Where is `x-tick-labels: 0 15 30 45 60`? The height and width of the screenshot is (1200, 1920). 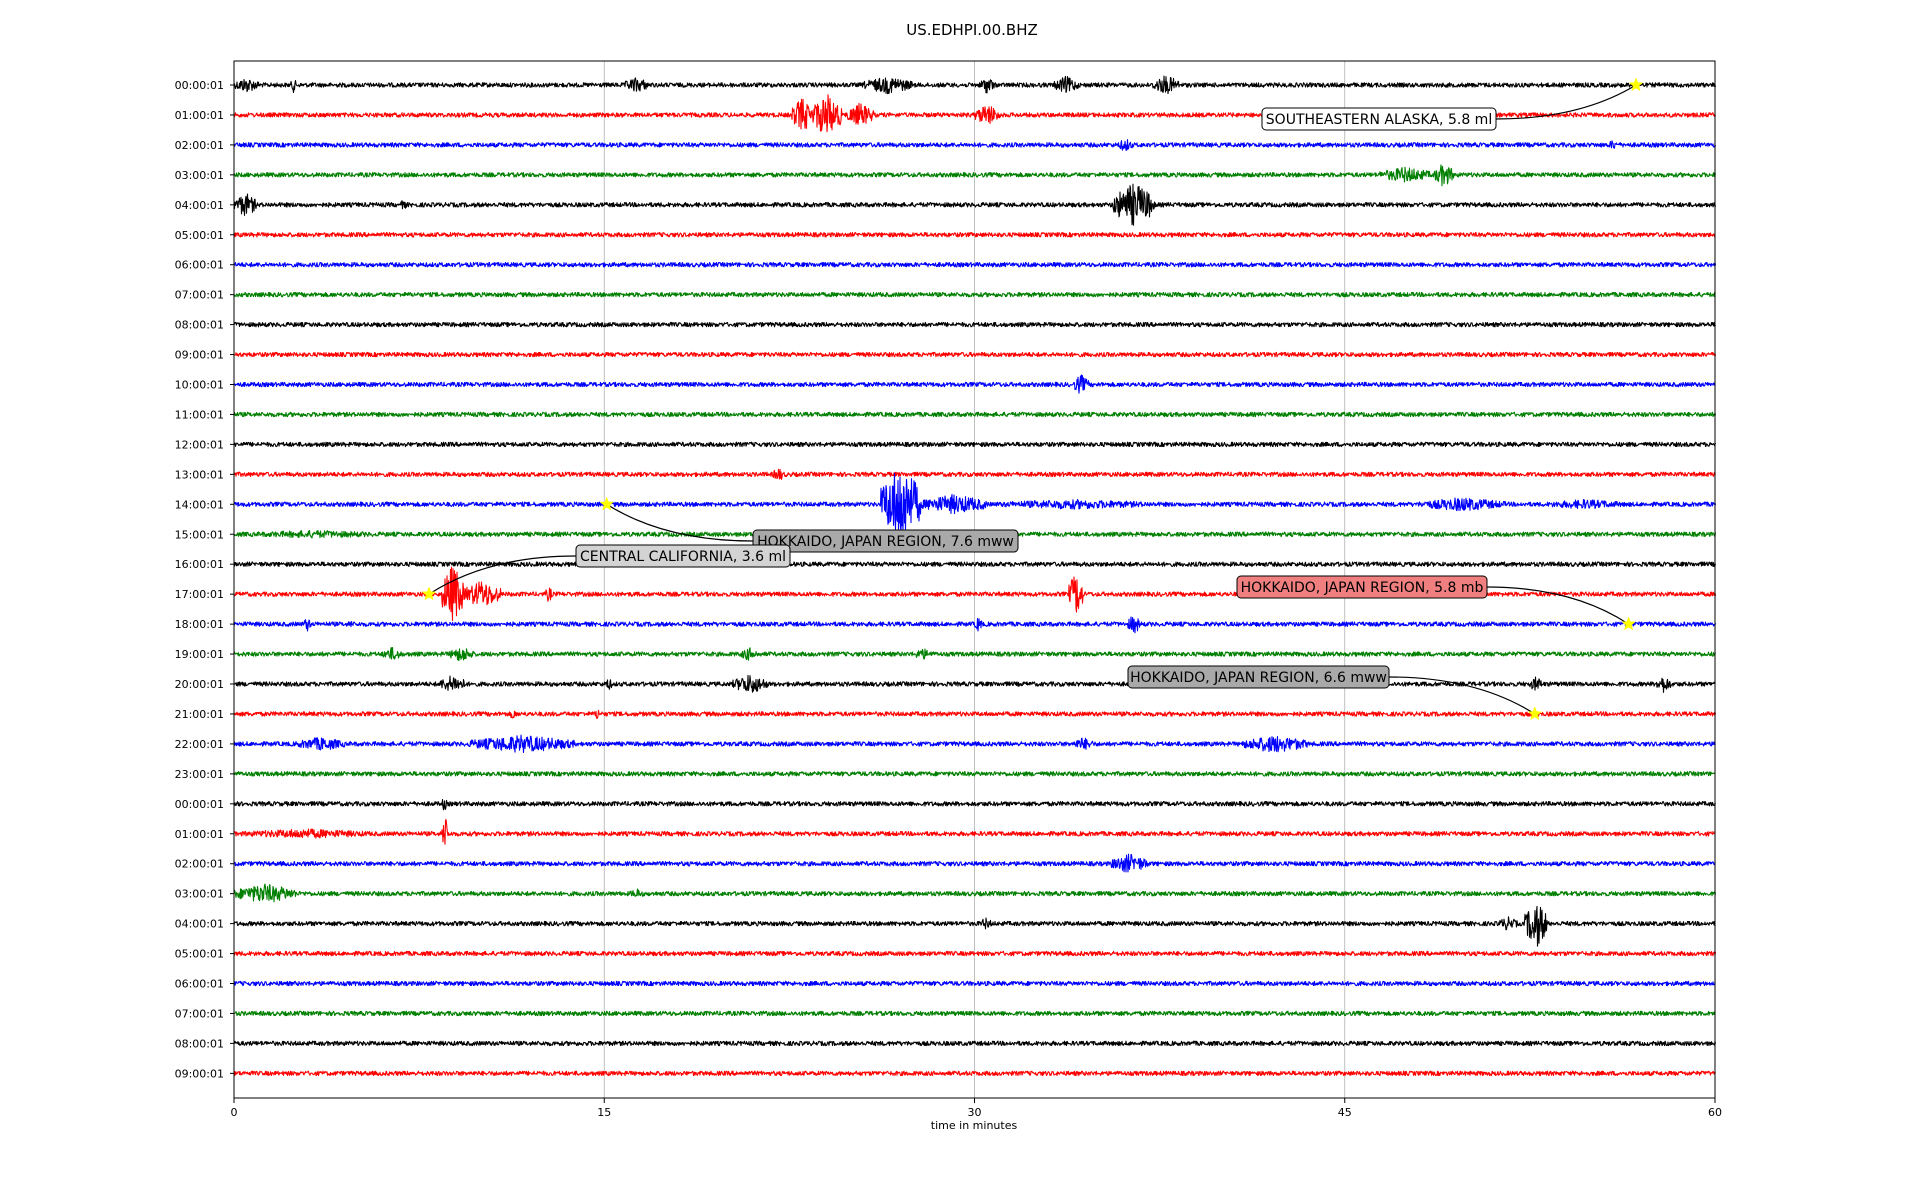
x-tick-labels: 0 15 30 45 60 is located at coordinates (976, 1108).